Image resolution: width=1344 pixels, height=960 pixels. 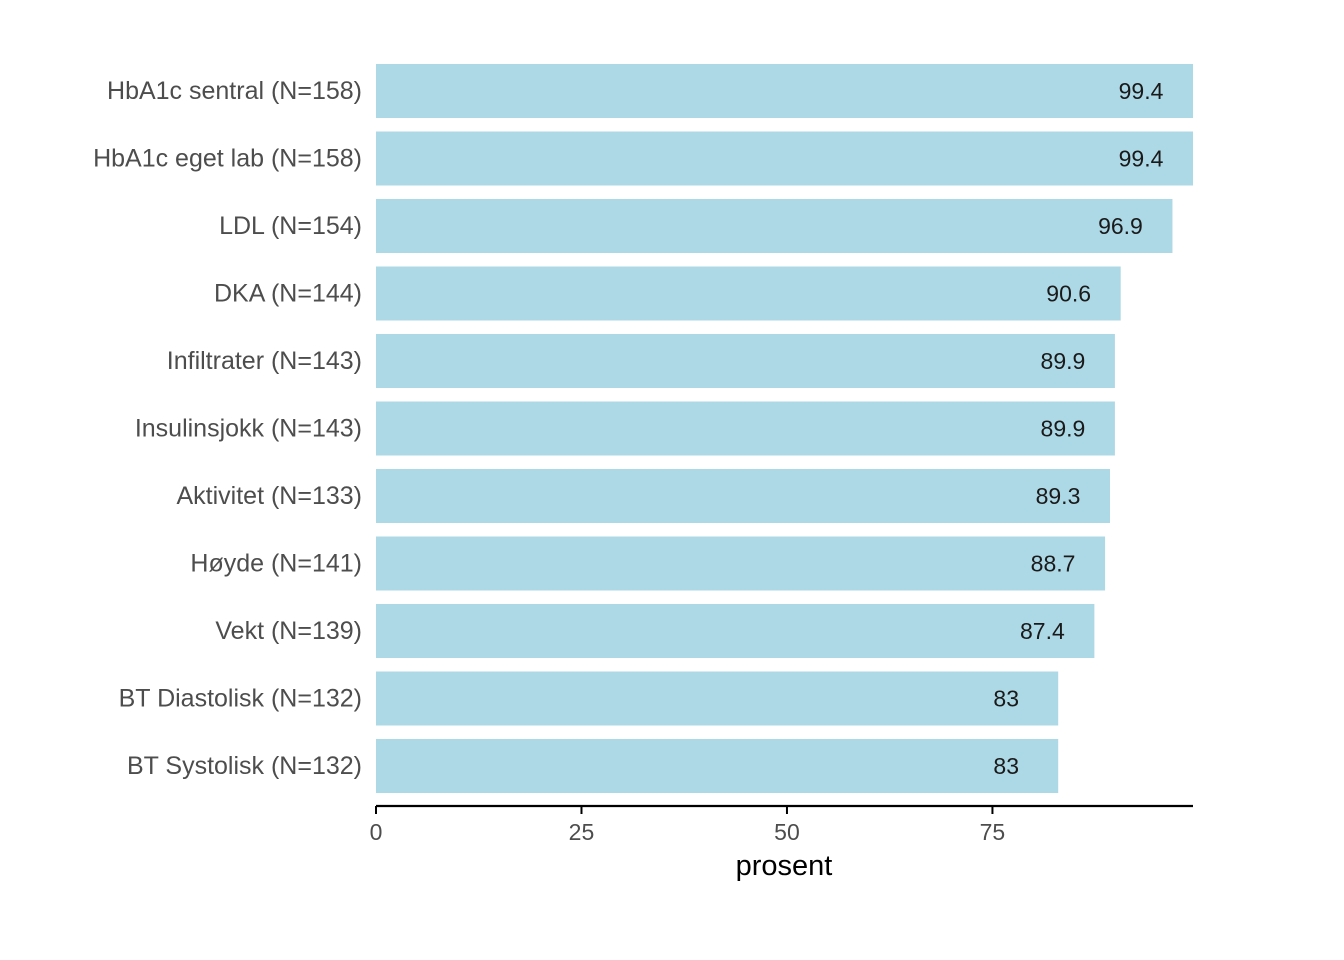 I want to click on category-label: BT Diastolisk (N=132), so click(x=240, y=699).